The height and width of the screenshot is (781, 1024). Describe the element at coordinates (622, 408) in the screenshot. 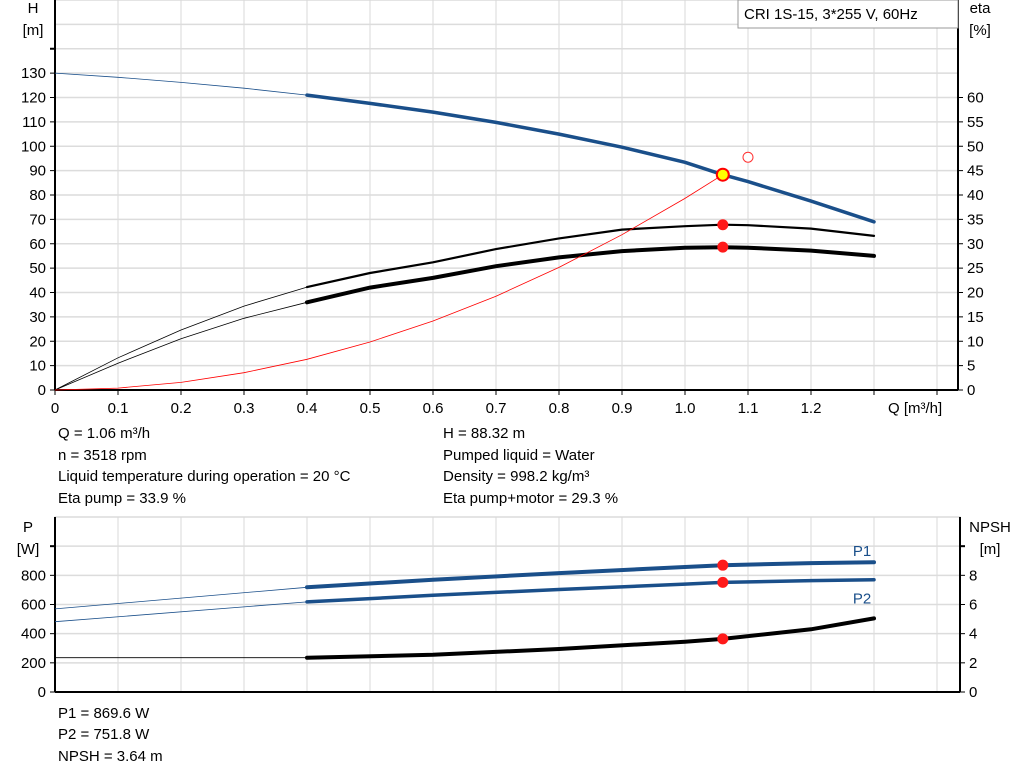

I see `x-tick-label: 0.9` at that location.